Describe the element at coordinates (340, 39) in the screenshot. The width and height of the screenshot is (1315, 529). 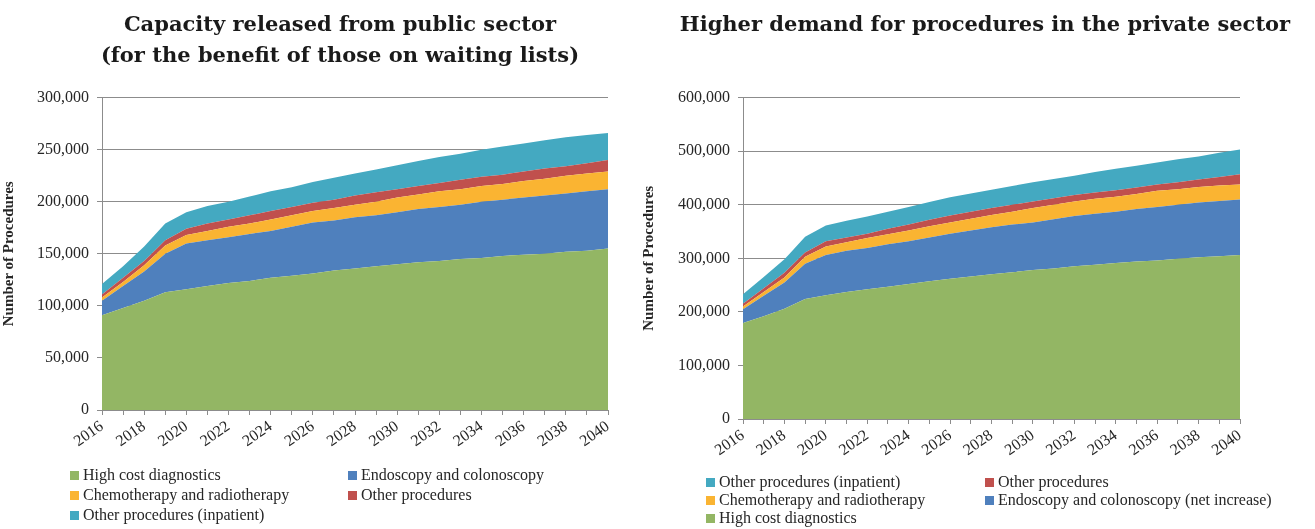
I see `chart-title: Capacity released from public sector (for the benefit of those on waiting lists)` at that location.